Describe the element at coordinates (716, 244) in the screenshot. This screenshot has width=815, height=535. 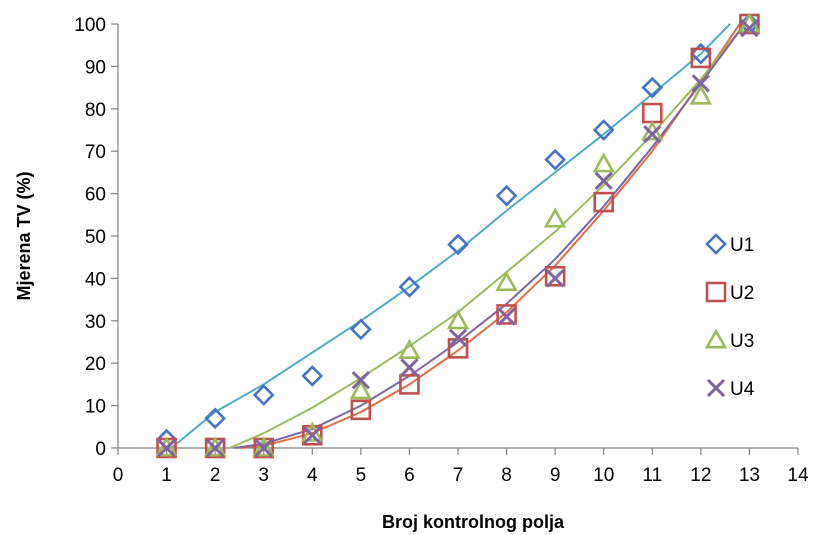
I see `legend-marker-u1` at that location.